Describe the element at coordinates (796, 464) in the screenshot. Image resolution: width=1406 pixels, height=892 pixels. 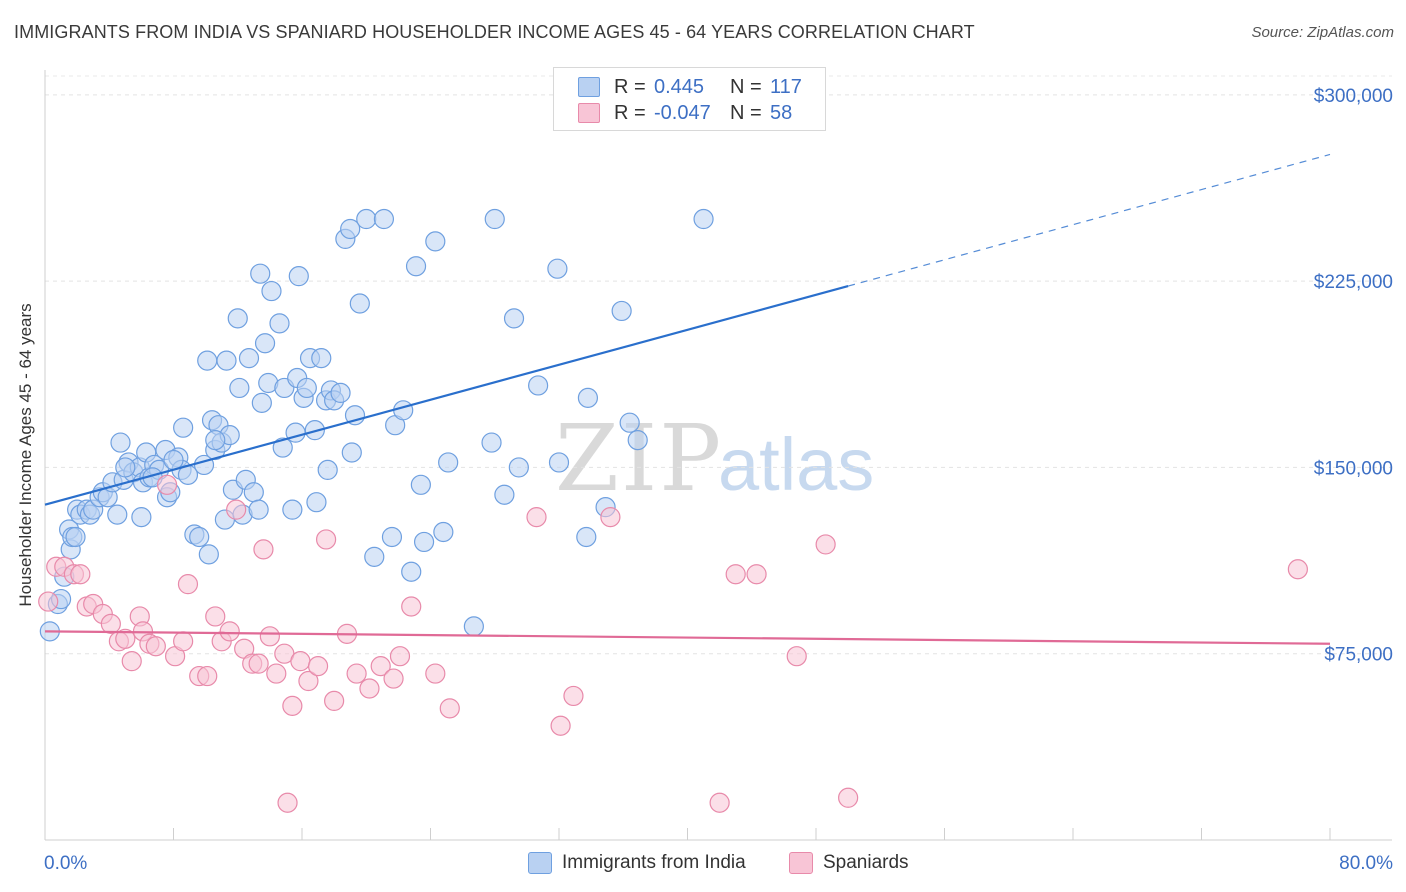
I see `watermark-atlas: atlas` at that location.